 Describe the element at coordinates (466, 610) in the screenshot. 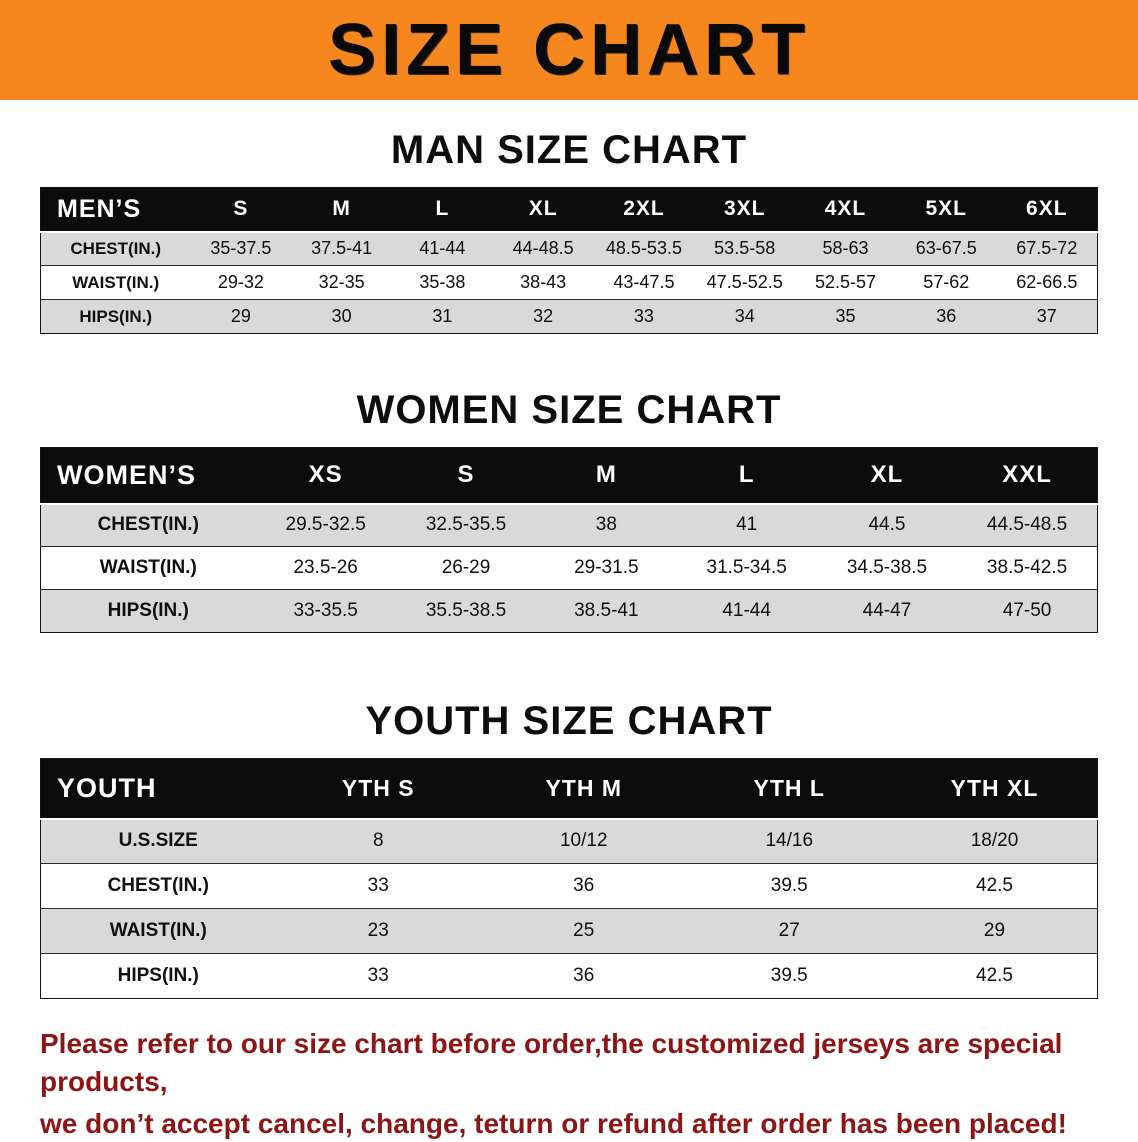

I see `table-cell: 35.5-38.5` at that location.